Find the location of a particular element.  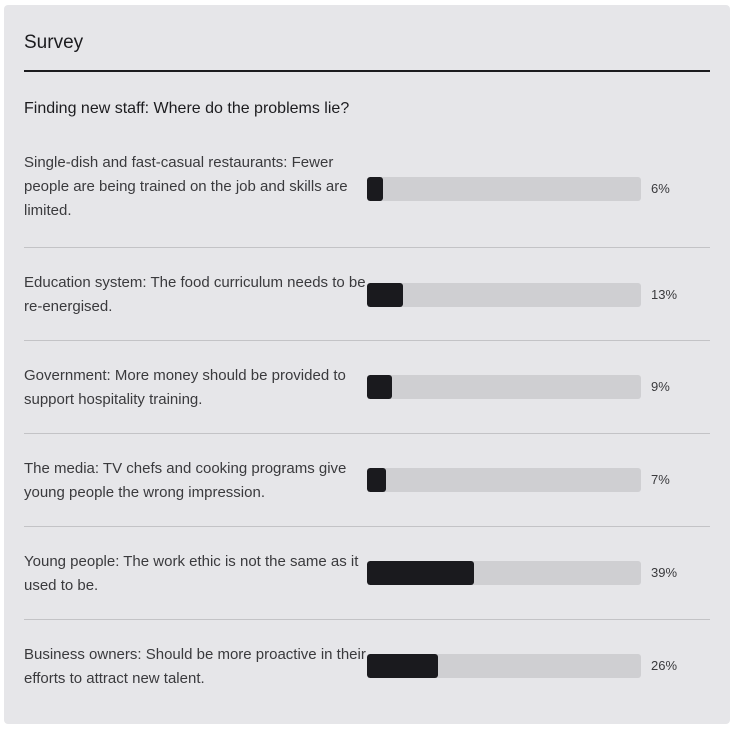

card-title: Survey is located at coordinates (54, 42).